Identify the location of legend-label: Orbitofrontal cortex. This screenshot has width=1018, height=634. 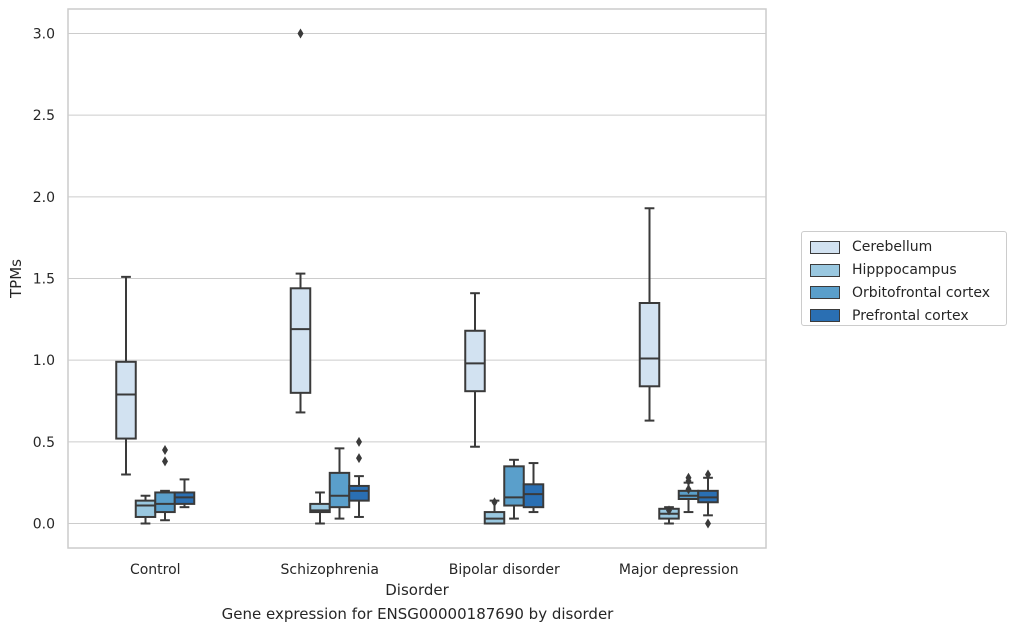
(921, 292).